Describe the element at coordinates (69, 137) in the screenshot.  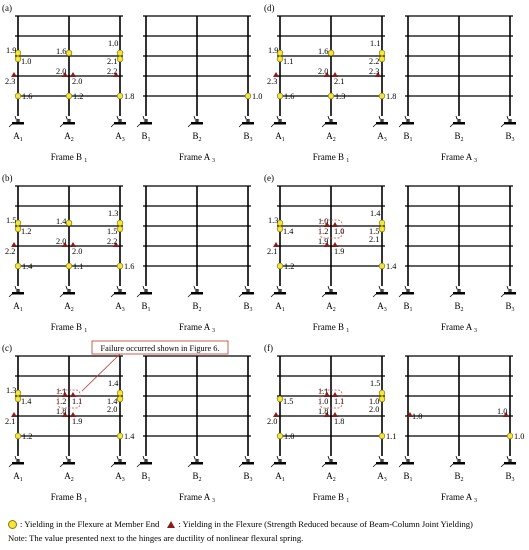
I see `frame-b-axis-label: A2` at that location.